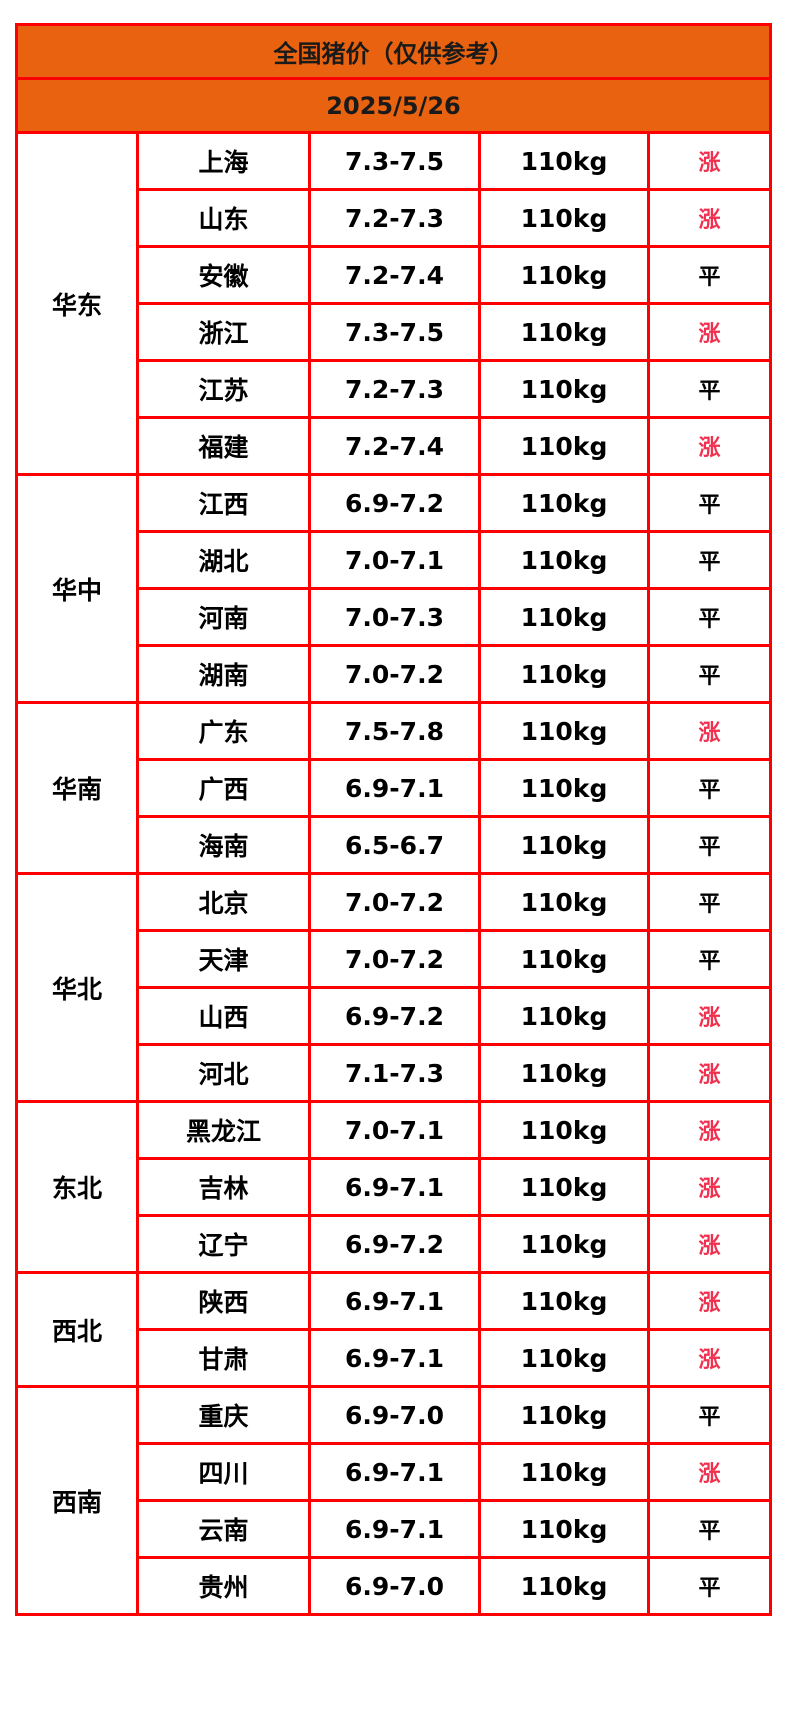  Describe the element at coordinates (223, 1016) in the screenshot. I see `province-cell: 山西` at that location.